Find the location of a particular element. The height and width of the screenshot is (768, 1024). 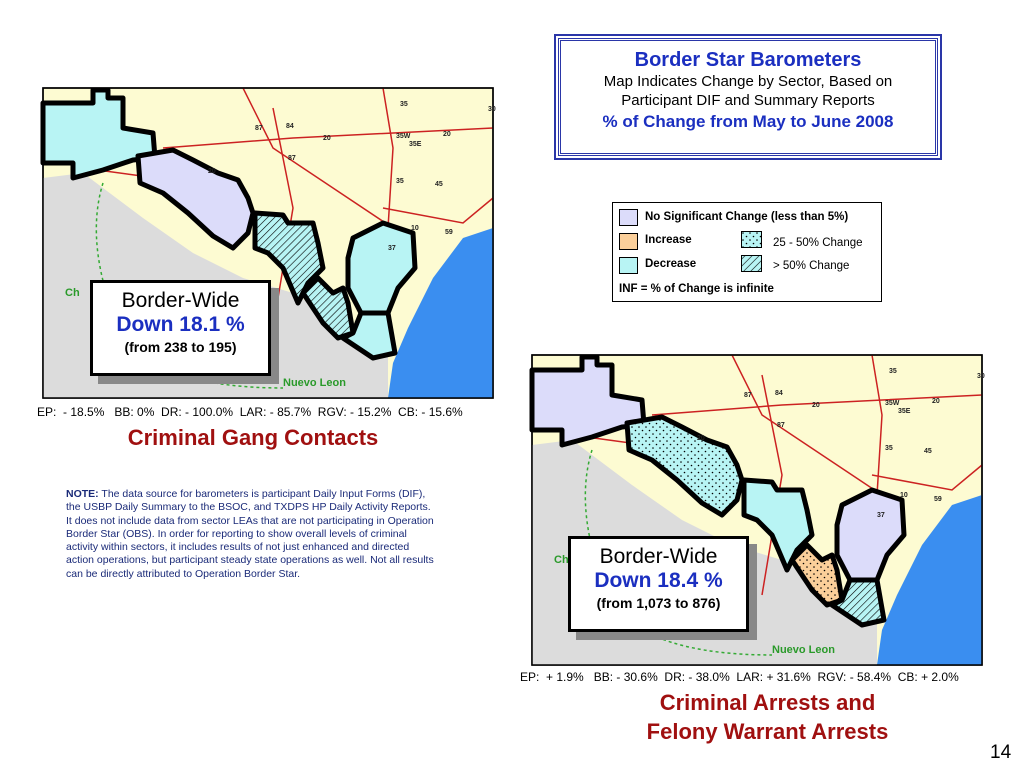

page-number: 14 is located at coordinates (1001, 752).